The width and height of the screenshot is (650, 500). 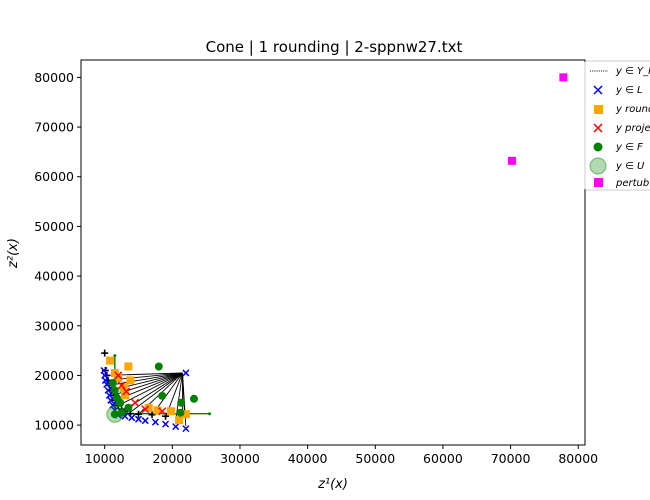 What do you see at coordinates (172, 458) in the screenshot?
I see `x-tick-label: 20000` at bounding box center [172, 458].